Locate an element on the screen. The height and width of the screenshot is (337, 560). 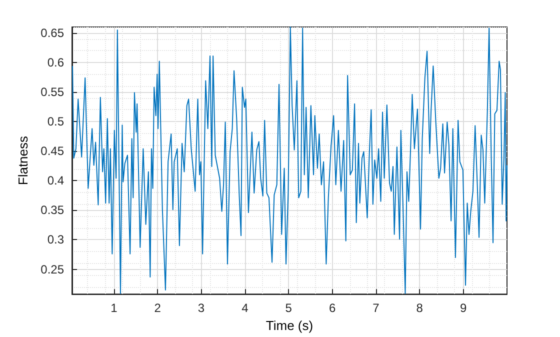
y-tick-label: 0.6 is located at coordinates (55, 62).